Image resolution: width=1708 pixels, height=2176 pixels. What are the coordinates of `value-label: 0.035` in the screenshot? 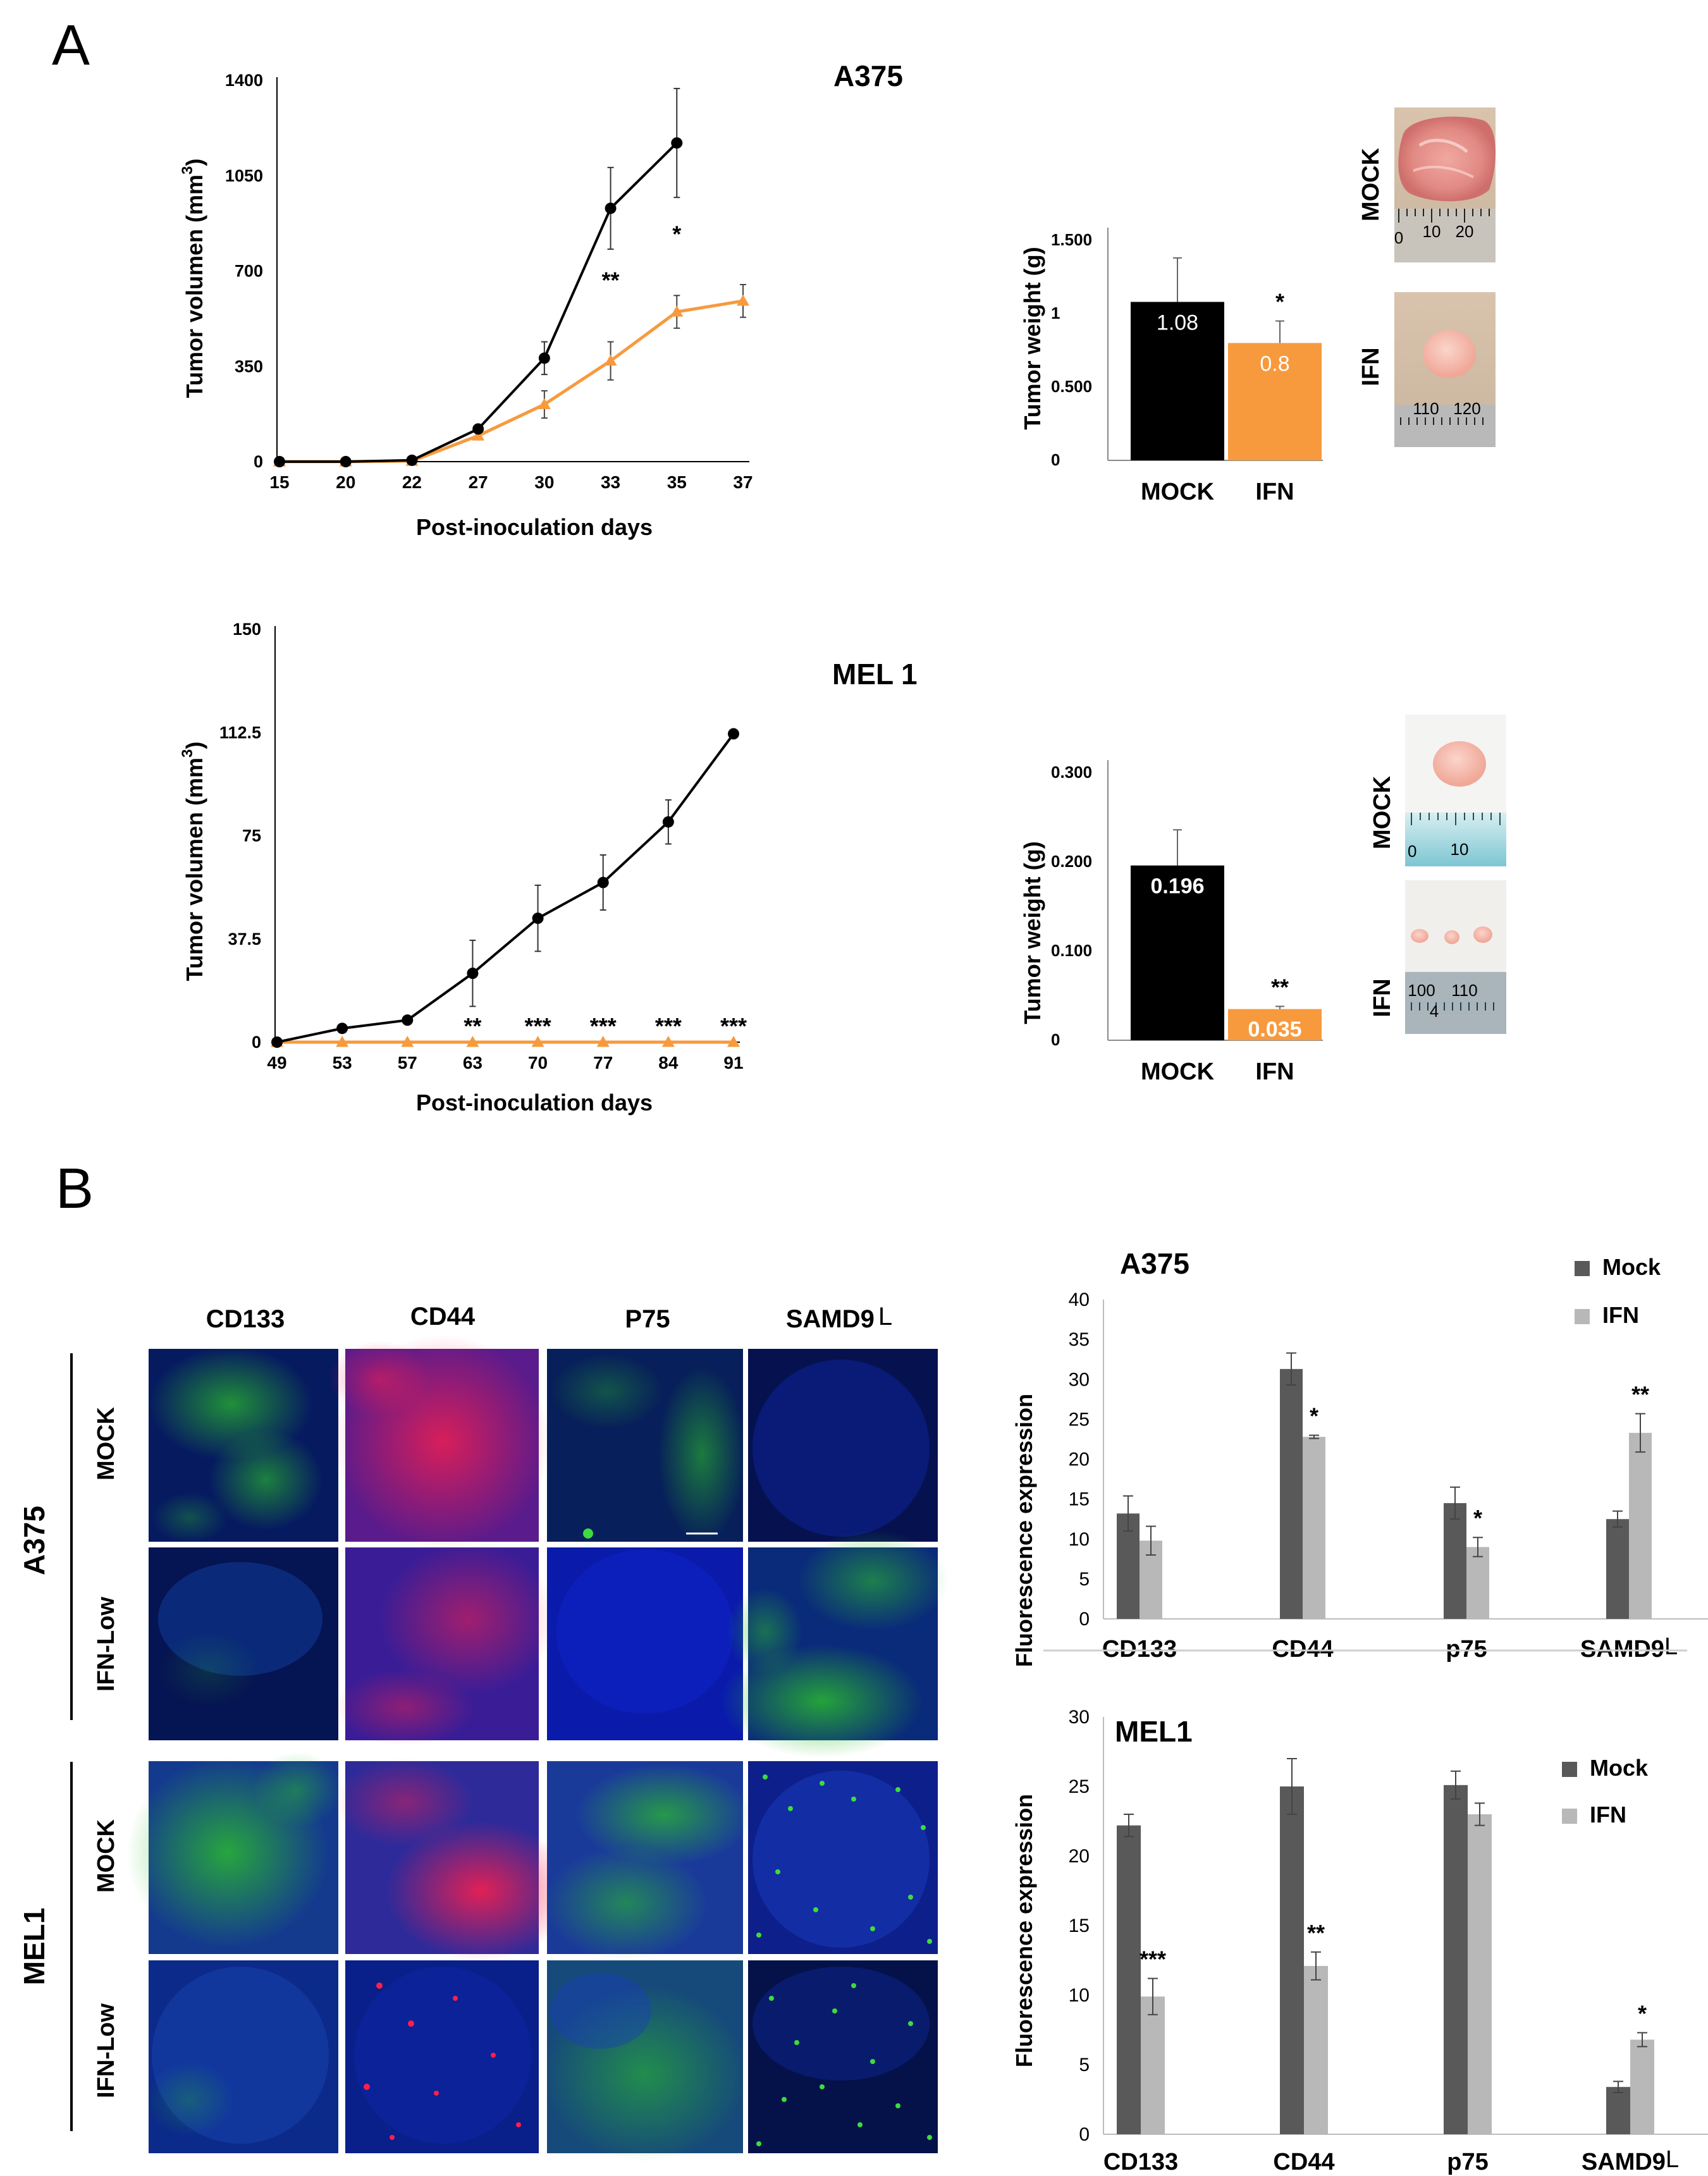 It's located at (1274, 1029).